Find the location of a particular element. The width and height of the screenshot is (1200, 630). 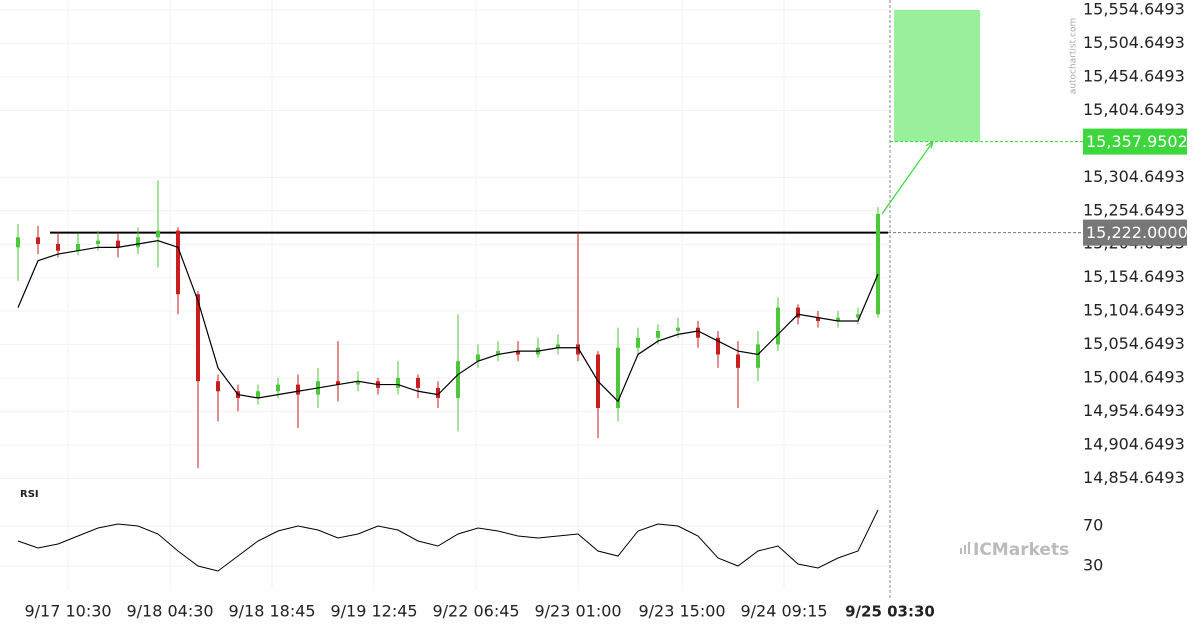

y-tick-label: 15,004.6493 is located at coordinates (1134, 377).